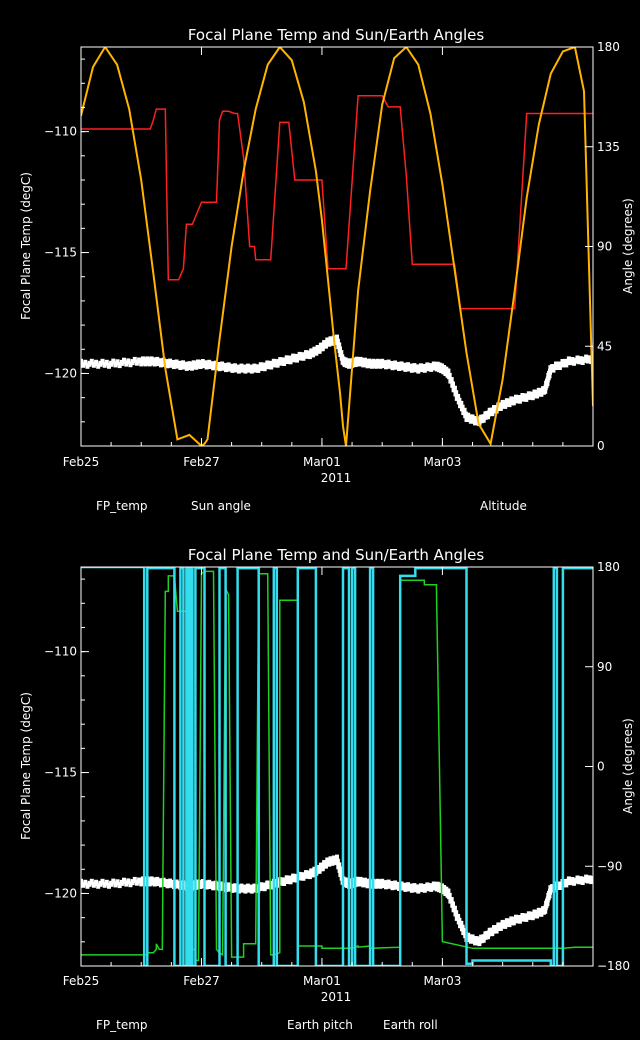 This screenshot has width=640, height=1040. What do you see at coordinates (442, 462) in the screenshot?
I see `x-tick-label: Mar03` at bounding box center [442, 462].